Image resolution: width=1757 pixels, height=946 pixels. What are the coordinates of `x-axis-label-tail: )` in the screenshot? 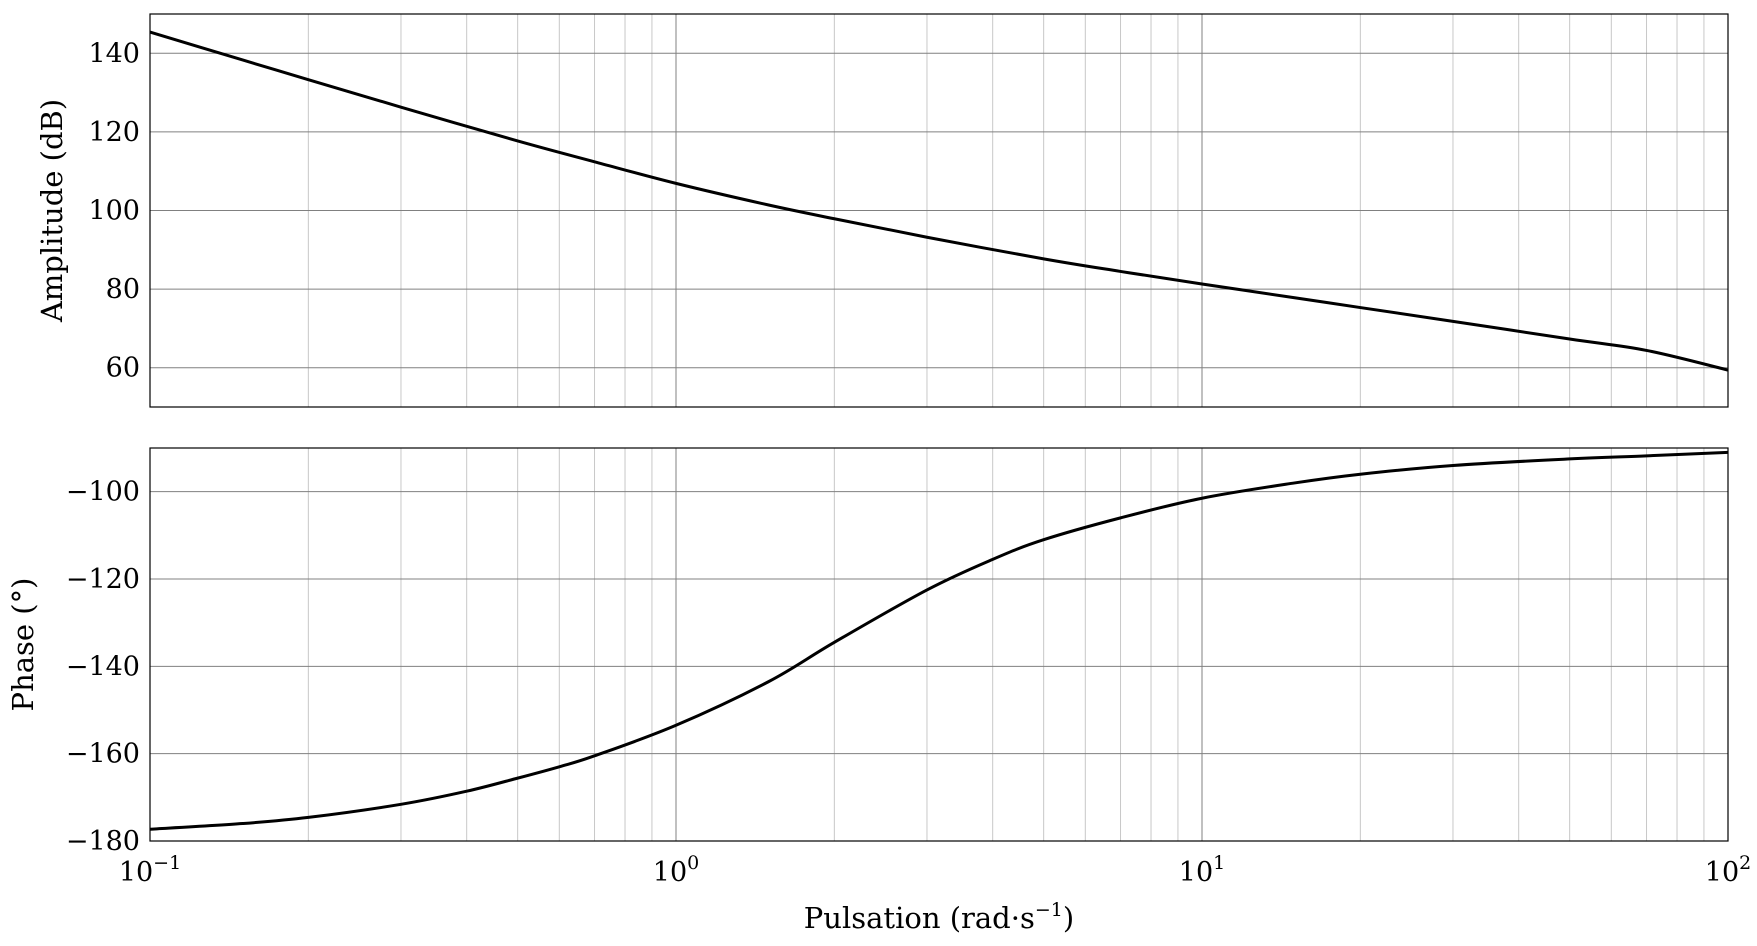 It's located at (1068, 918).